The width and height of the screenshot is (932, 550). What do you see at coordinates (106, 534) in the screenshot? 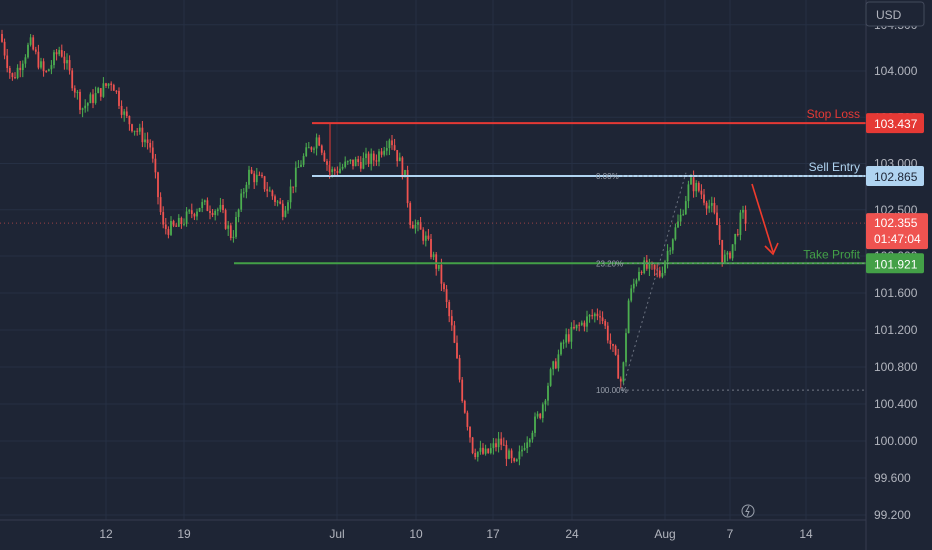
I see `x-tick-label: 12` at bounding box center [106, 534].